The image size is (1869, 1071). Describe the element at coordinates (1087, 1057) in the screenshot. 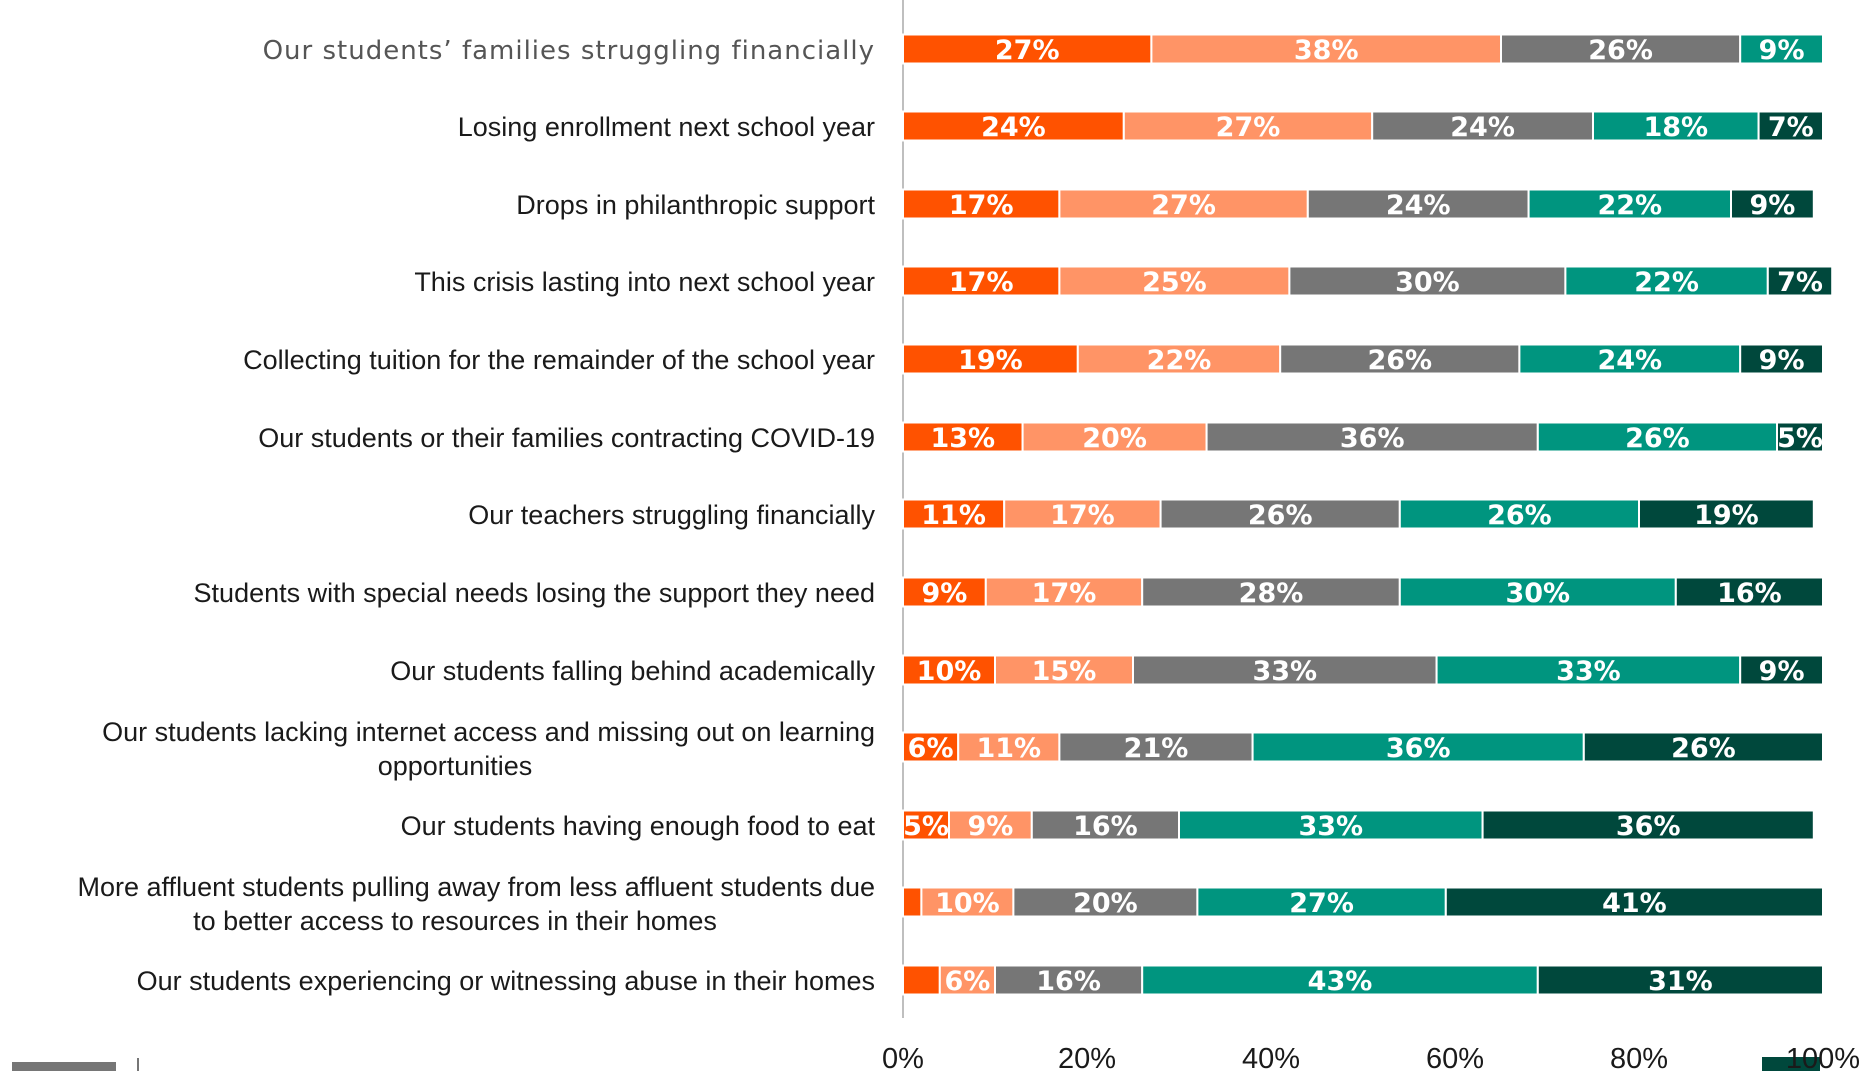

I see `x-tick-label: 20%` at that location.